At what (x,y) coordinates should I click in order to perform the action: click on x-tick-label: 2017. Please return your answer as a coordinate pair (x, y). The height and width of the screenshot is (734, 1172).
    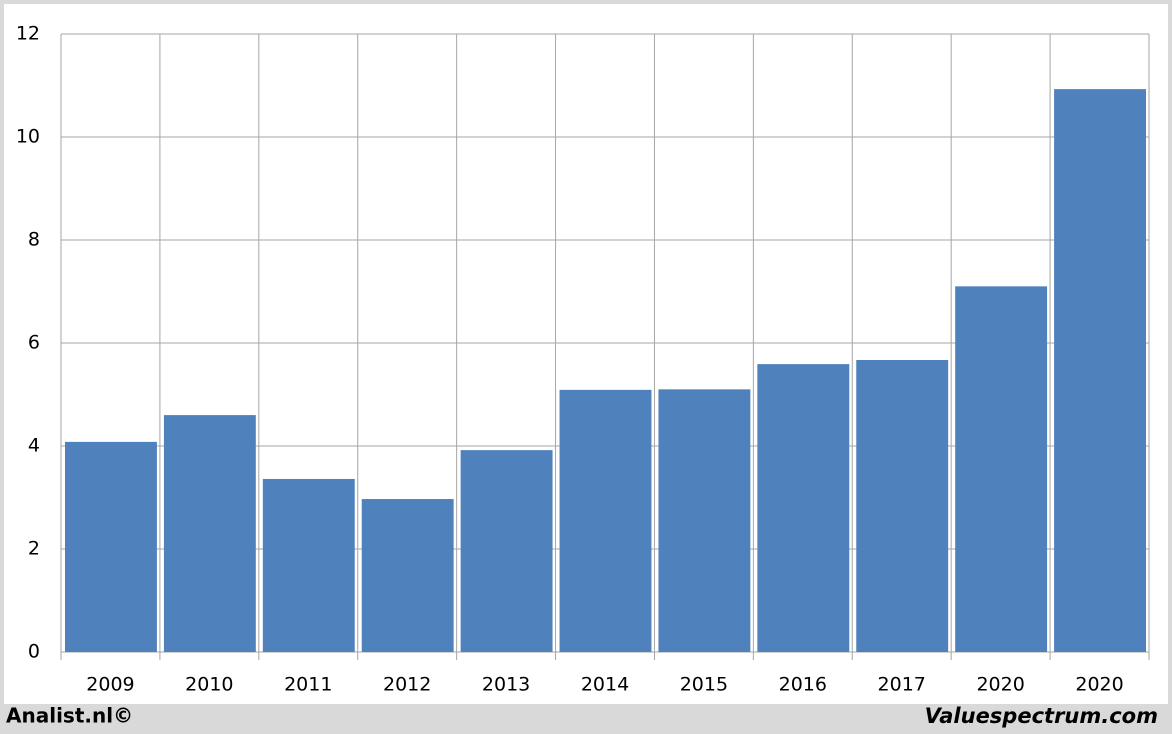
    Looking at the image, I should click on (902, 685).